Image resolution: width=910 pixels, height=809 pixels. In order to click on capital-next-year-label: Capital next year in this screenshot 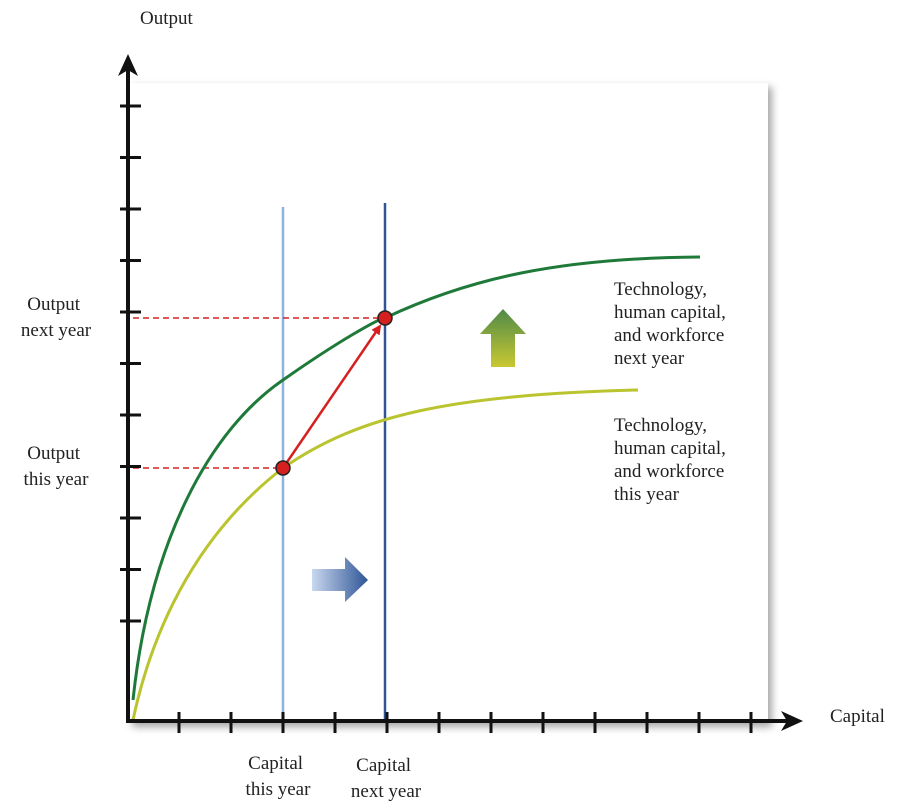, I will do `click(386, 778)`.